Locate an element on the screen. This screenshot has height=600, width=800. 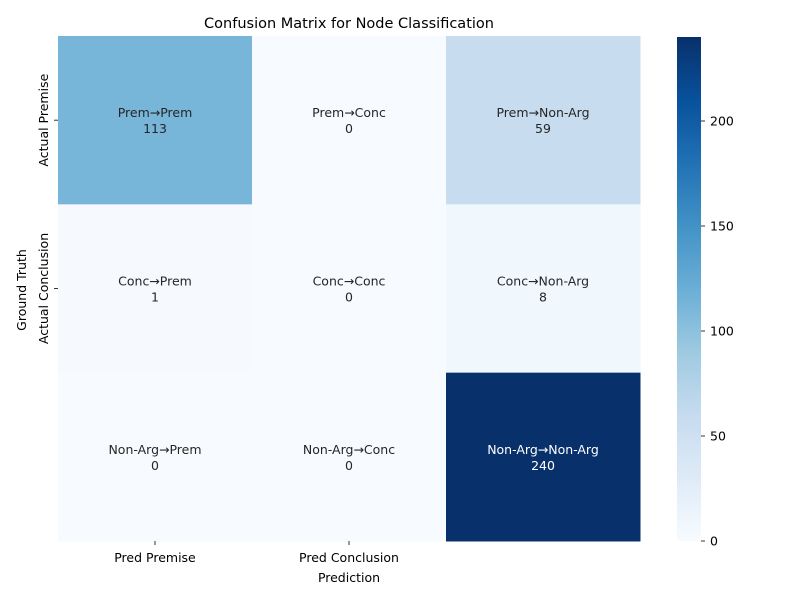
colorbar-gradient is located at coordinates (689, 289).